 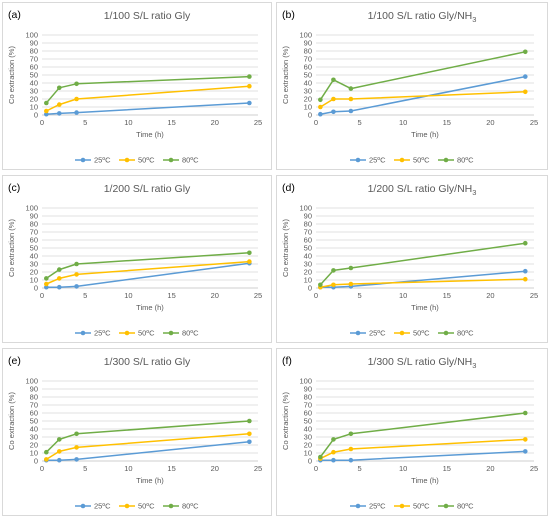 What do you see at coordinates (465, 333) in the screenshot?
I see `legend-label: 80ºC` at bounding box center [465, 333].